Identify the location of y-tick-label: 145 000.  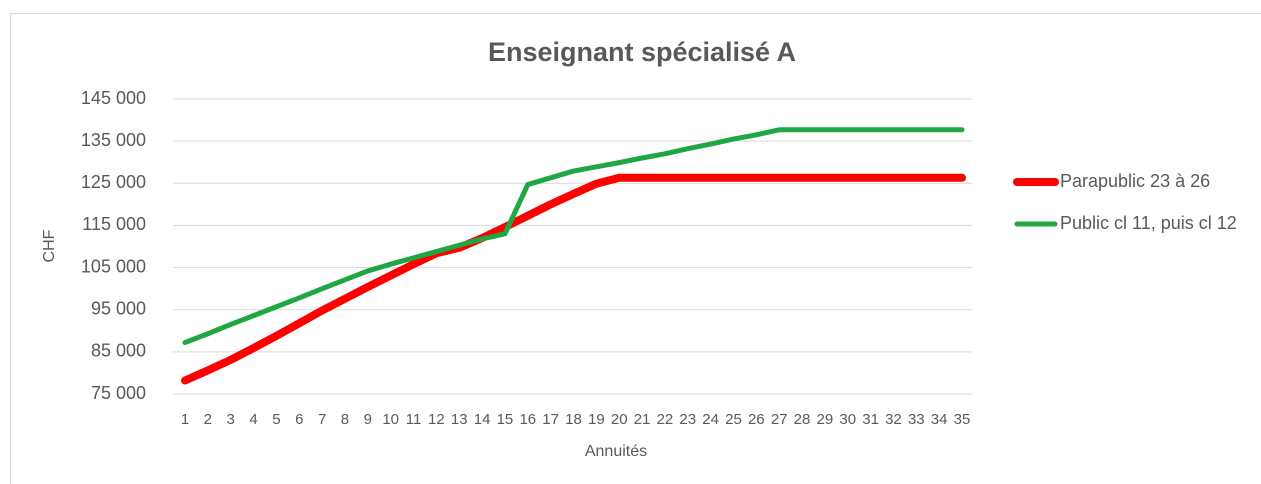
(113, 98).